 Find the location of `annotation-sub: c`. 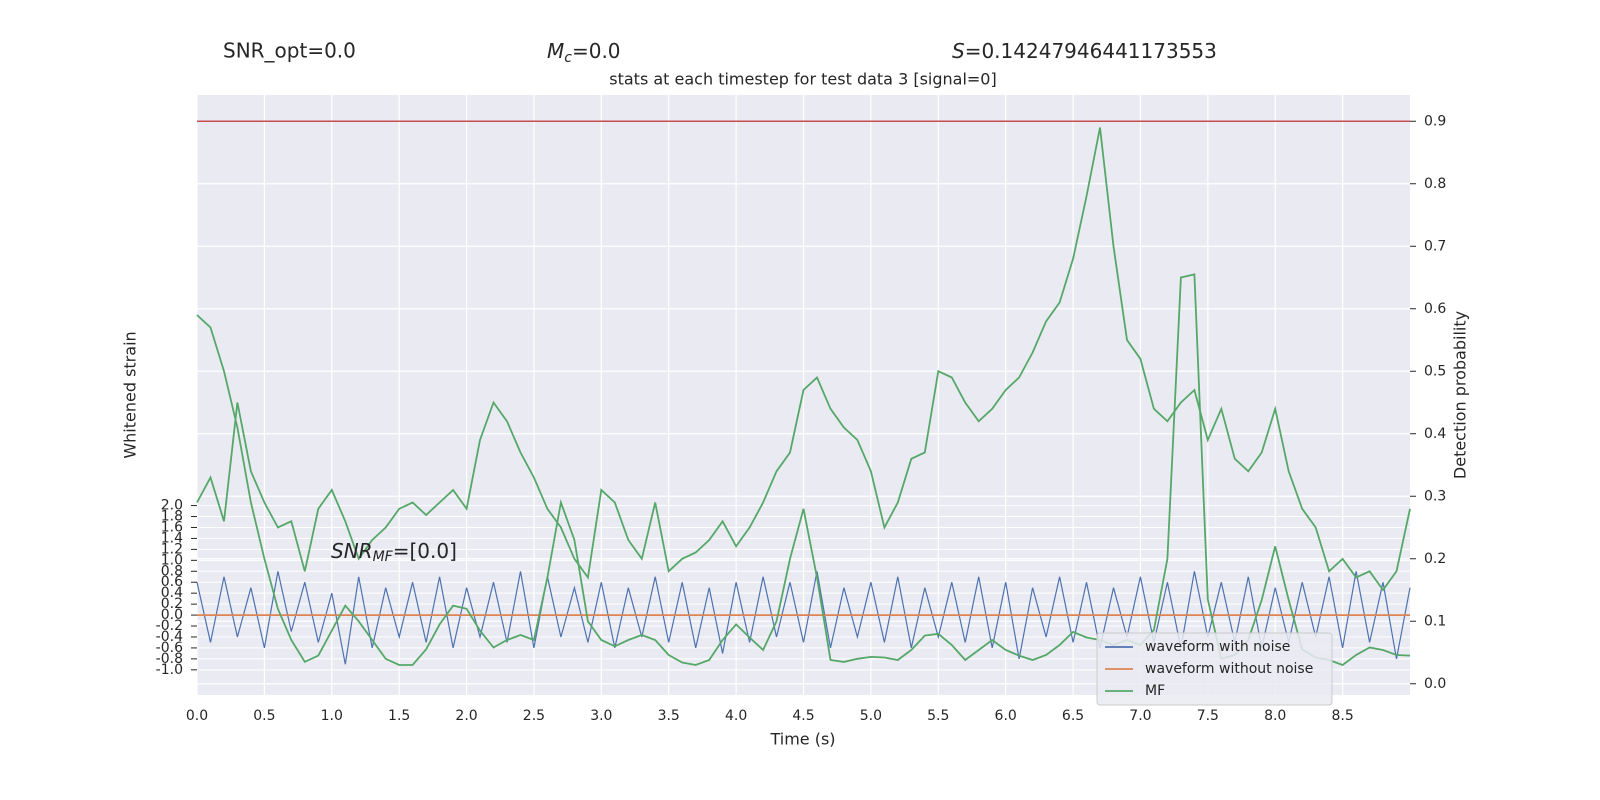

annotation-sub: c is located at coordinates (568, 58).